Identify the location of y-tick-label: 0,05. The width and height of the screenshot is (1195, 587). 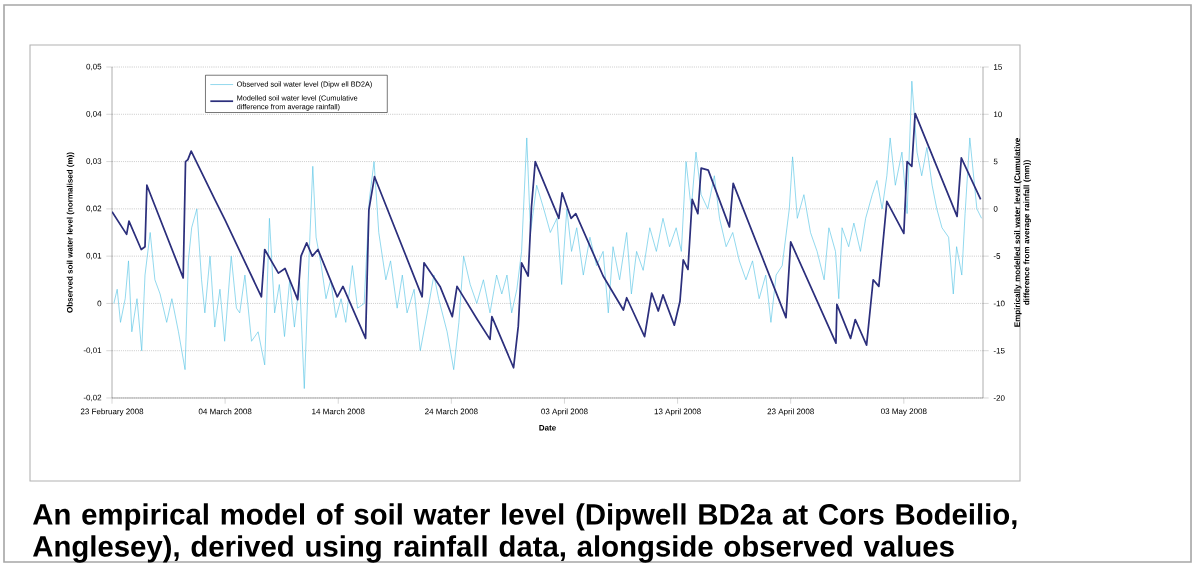
(94, 67).